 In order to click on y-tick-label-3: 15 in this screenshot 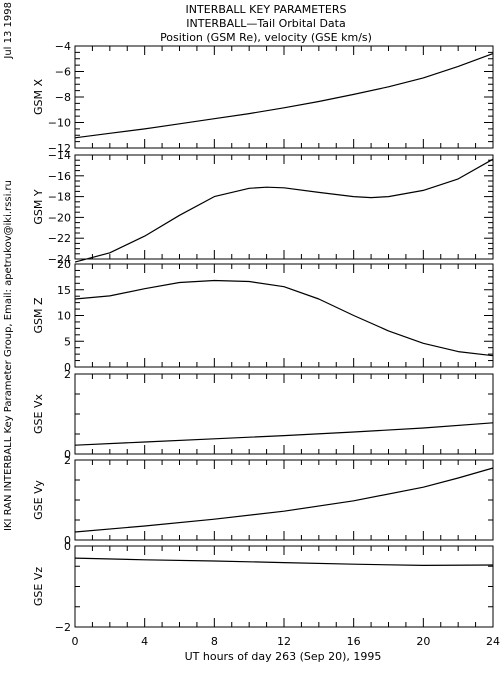, I will do `click(64, 290)`.